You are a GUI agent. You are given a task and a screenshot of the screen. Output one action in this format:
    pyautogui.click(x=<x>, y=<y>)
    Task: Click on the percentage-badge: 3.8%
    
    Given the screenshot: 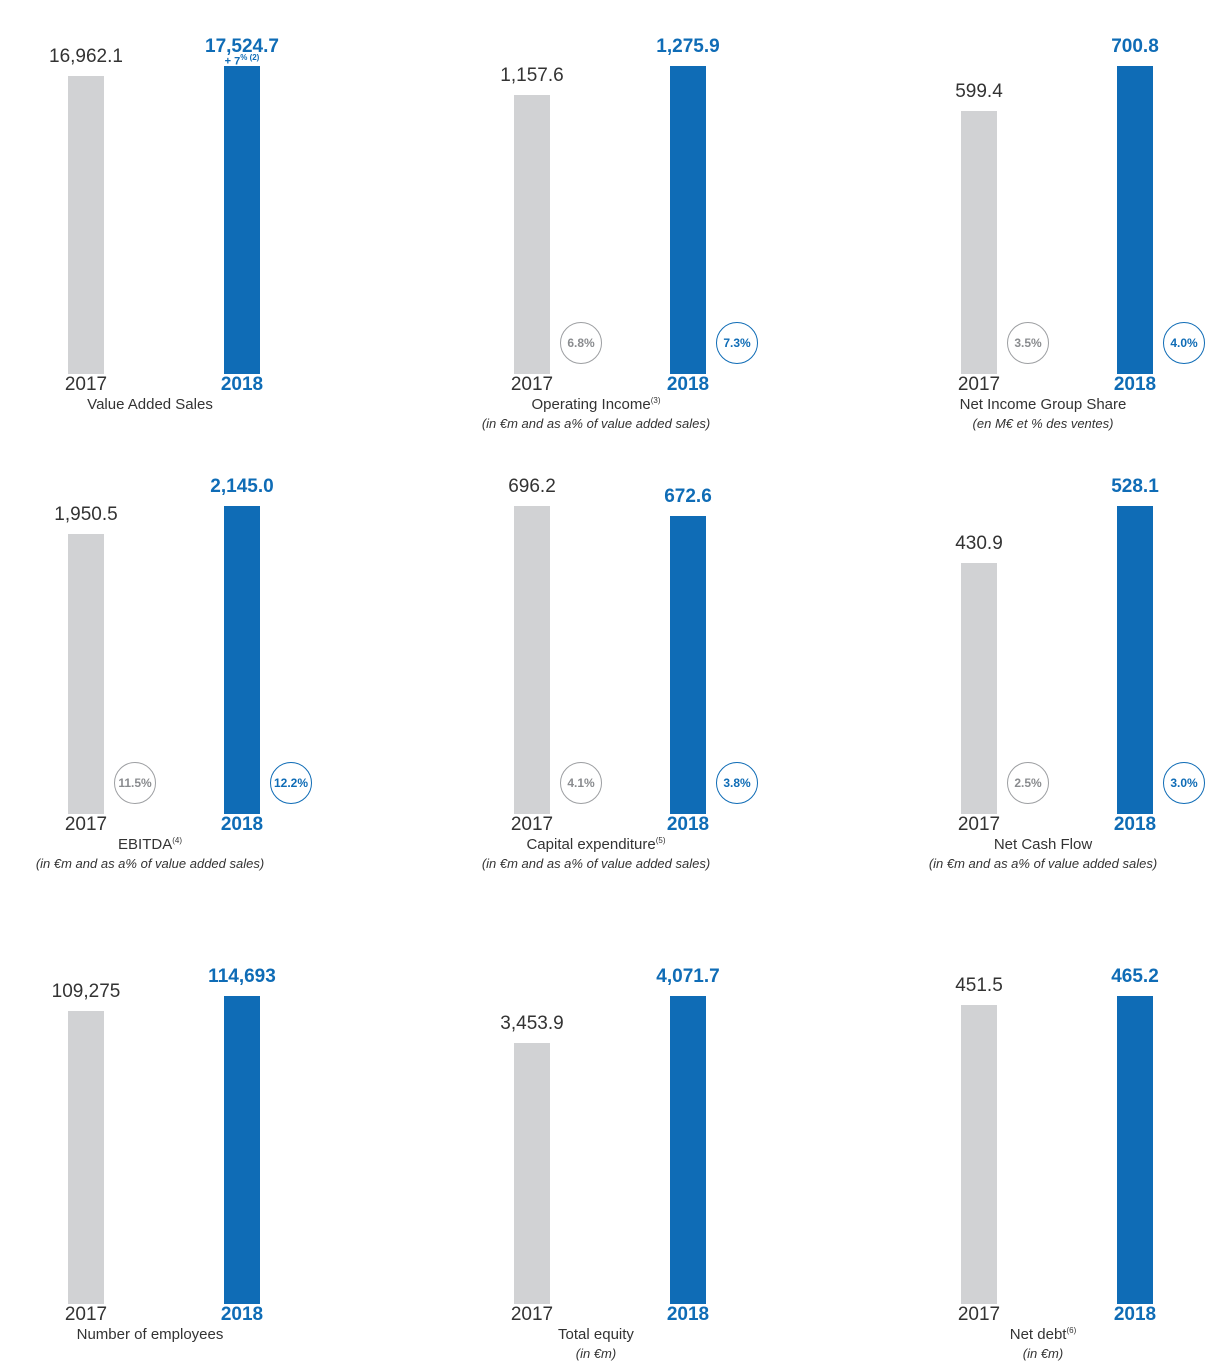 What is the action you would take?
    pyautogui.click(x=737, y=783)
    